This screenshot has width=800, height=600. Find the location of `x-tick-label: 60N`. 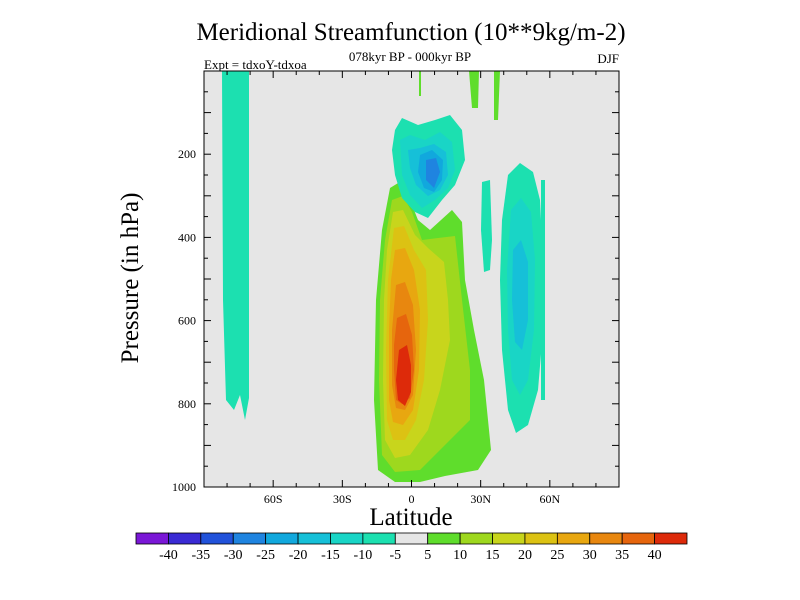

x-tick-label: 60N is located at coordinates (549, 499).